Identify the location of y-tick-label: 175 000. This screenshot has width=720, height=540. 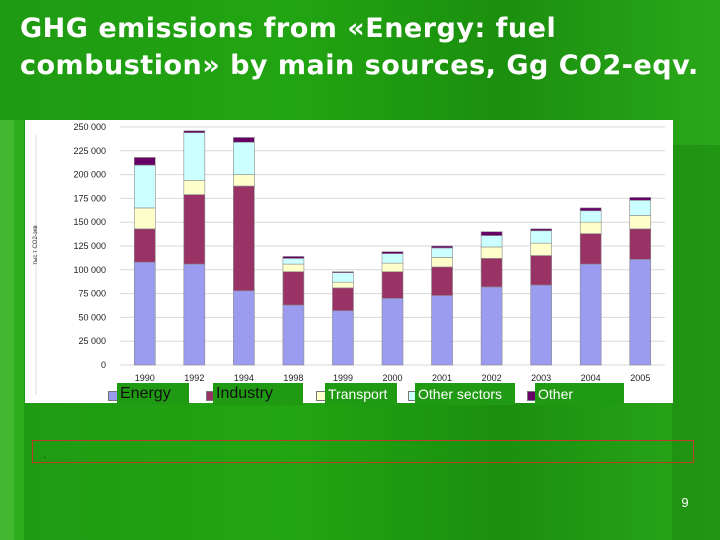
(89, 198).